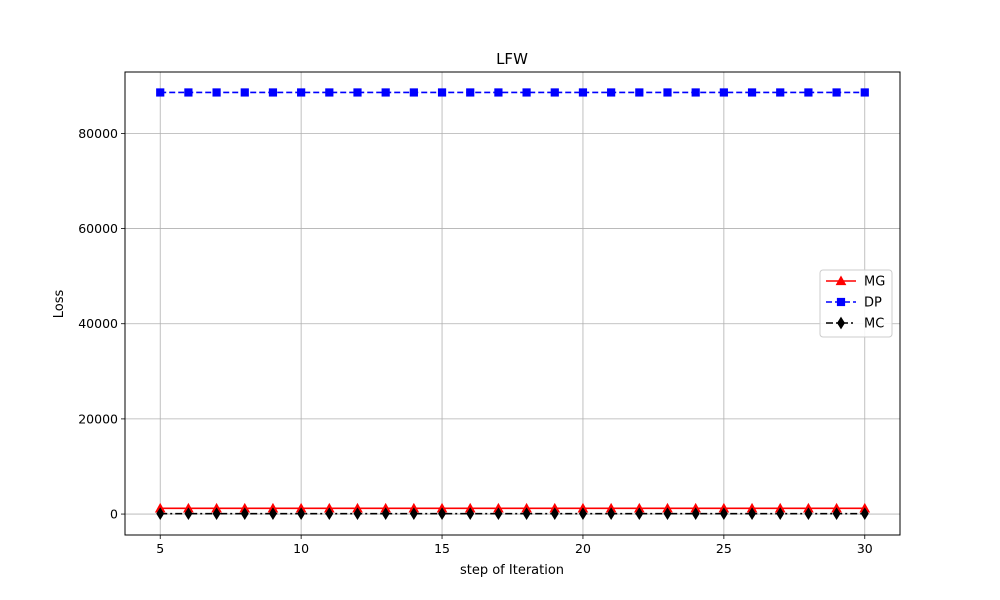 This screenshot has height=600, width=1000. I want to click on legend-marker-mc, so click(841, 323).